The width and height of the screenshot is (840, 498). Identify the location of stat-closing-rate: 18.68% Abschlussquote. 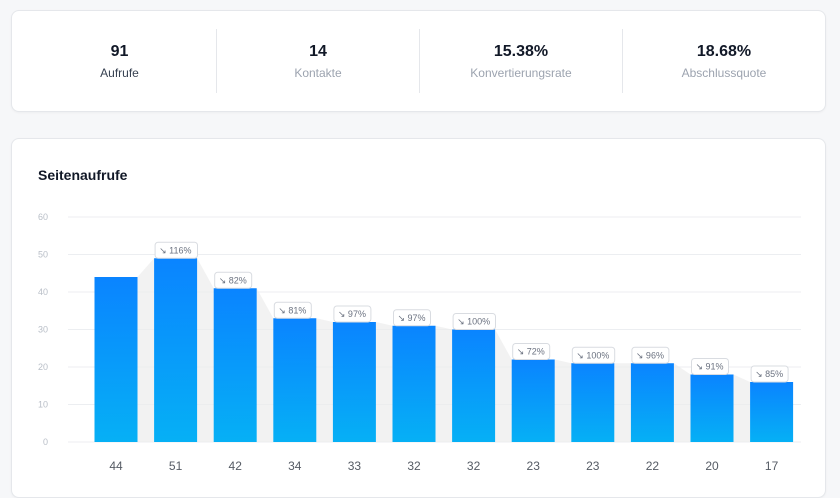
(724, 61).